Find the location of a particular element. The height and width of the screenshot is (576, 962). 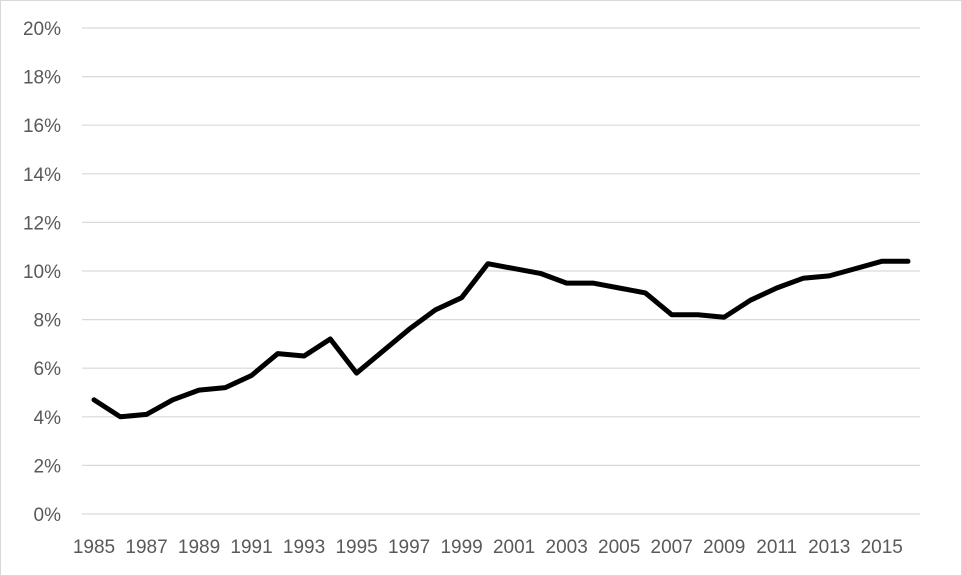

y-tick-label: 16% is located at coordinates (42, 126).